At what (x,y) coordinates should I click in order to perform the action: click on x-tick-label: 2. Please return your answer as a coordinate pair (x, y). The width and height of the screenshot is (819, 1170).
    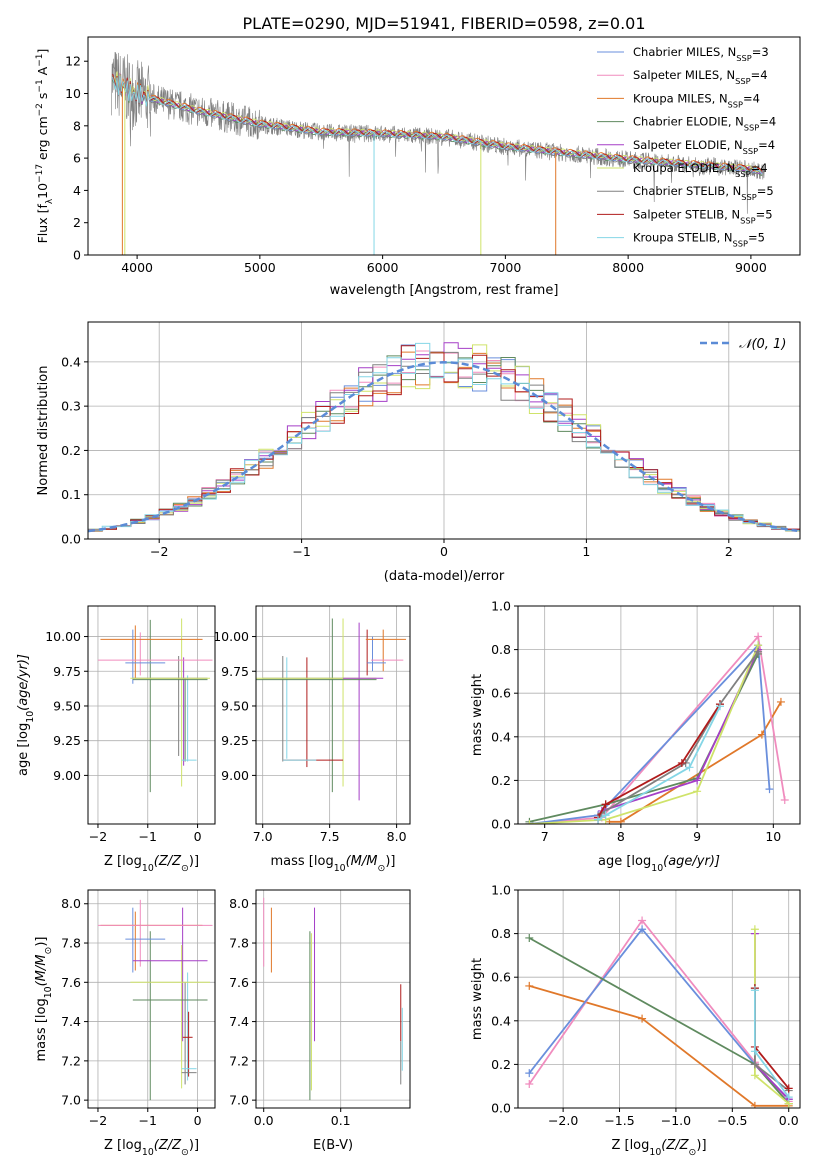
    Looking at the image, I should click on (729, 551).